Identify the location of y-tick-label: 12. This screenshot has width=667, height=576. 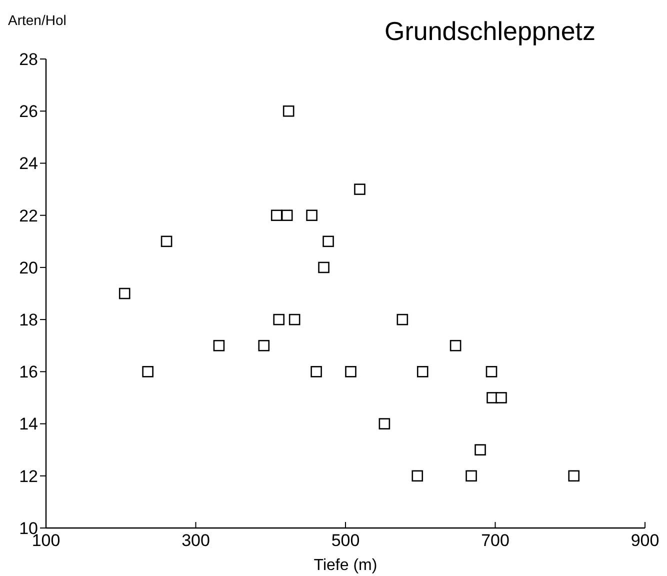
(28, 476).